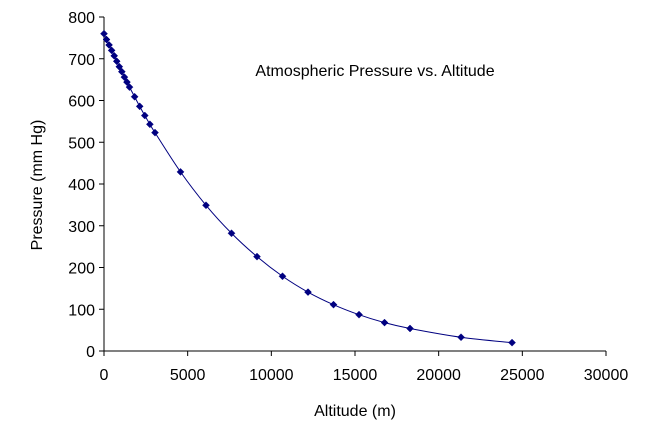 This screenshot has width=646, height=432. What do you see at coordinates (522, 375) in the screenshot?
I see `x-tick-label: 25000` at bounding box center [522, 375].